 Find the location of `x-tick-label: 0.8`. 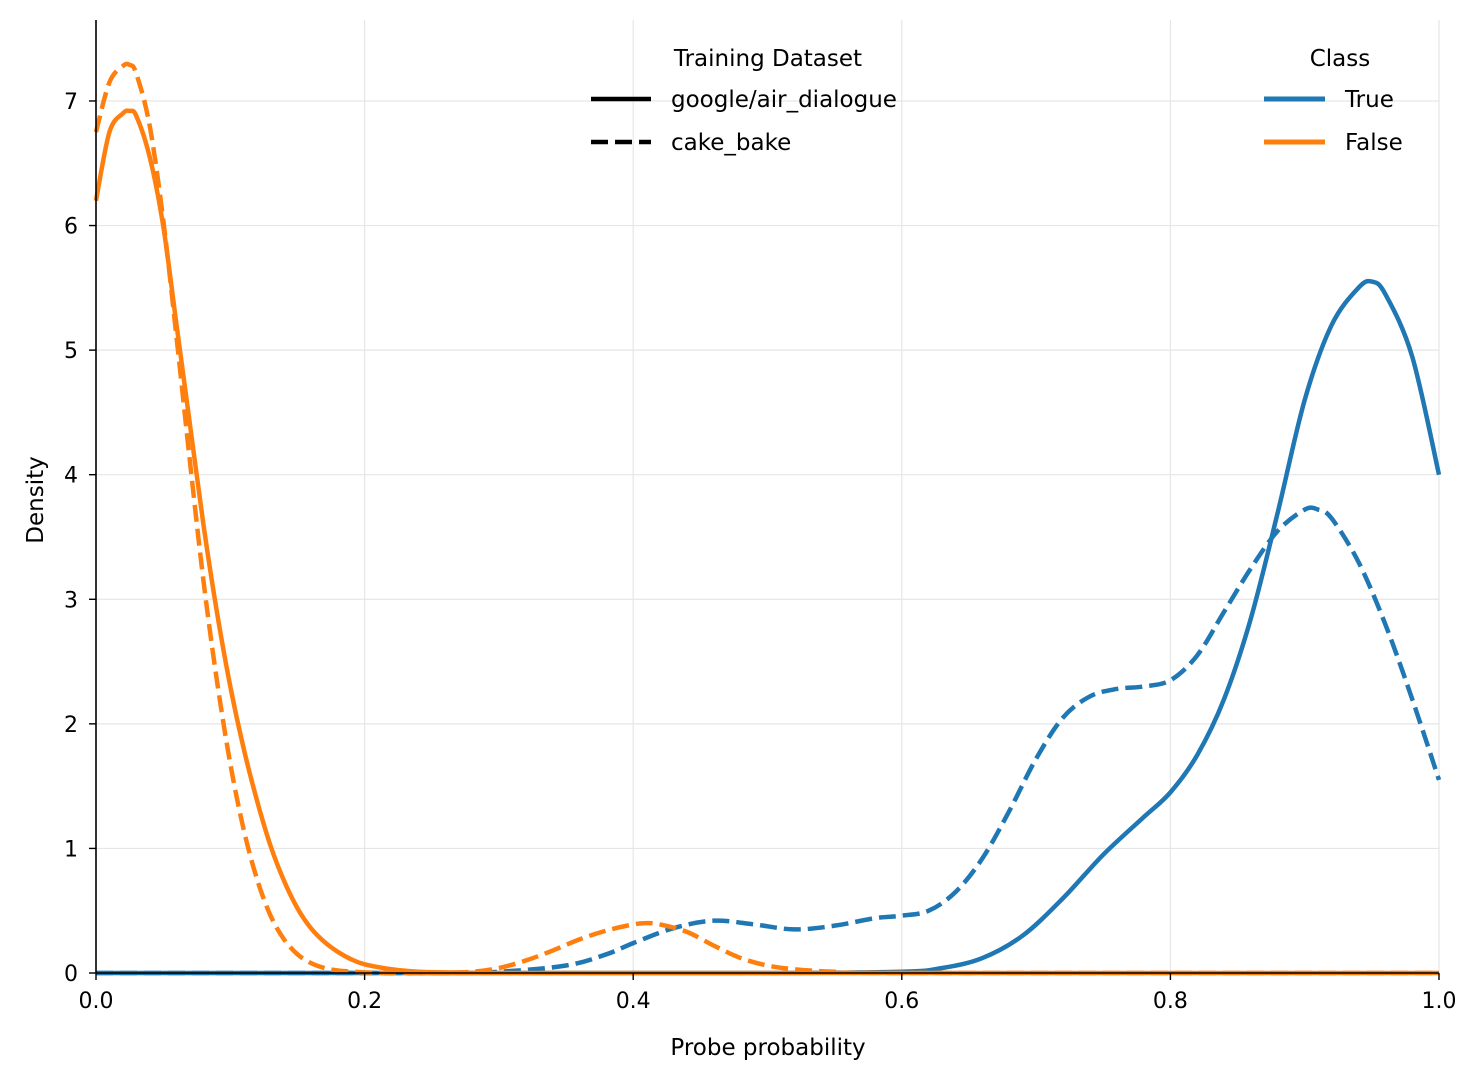

x-tick-label: 0.8 is located at coordinates (1170, 1001).